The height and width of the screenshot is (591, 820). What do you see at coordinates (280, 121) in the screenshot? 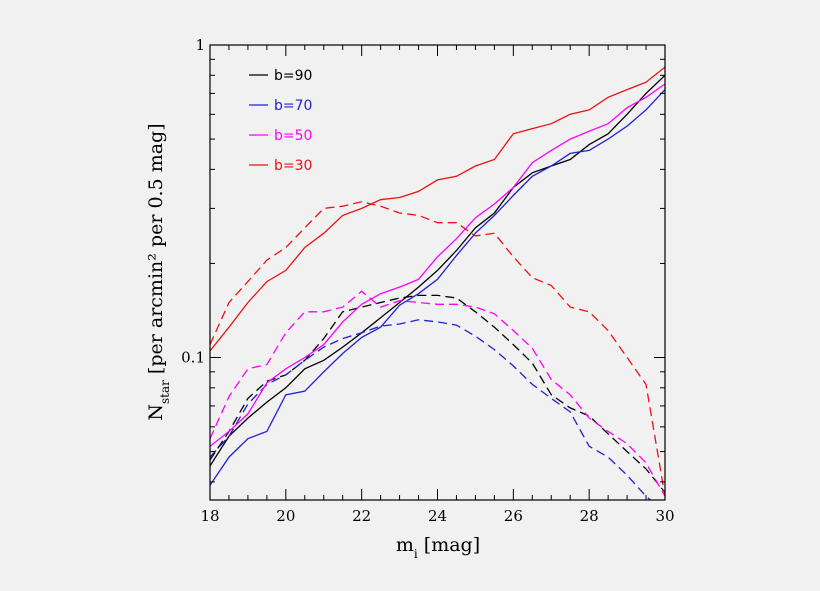
I see `chart-legend: b=90 b=70 b=50 b=30` at bounding box center [280, 121].